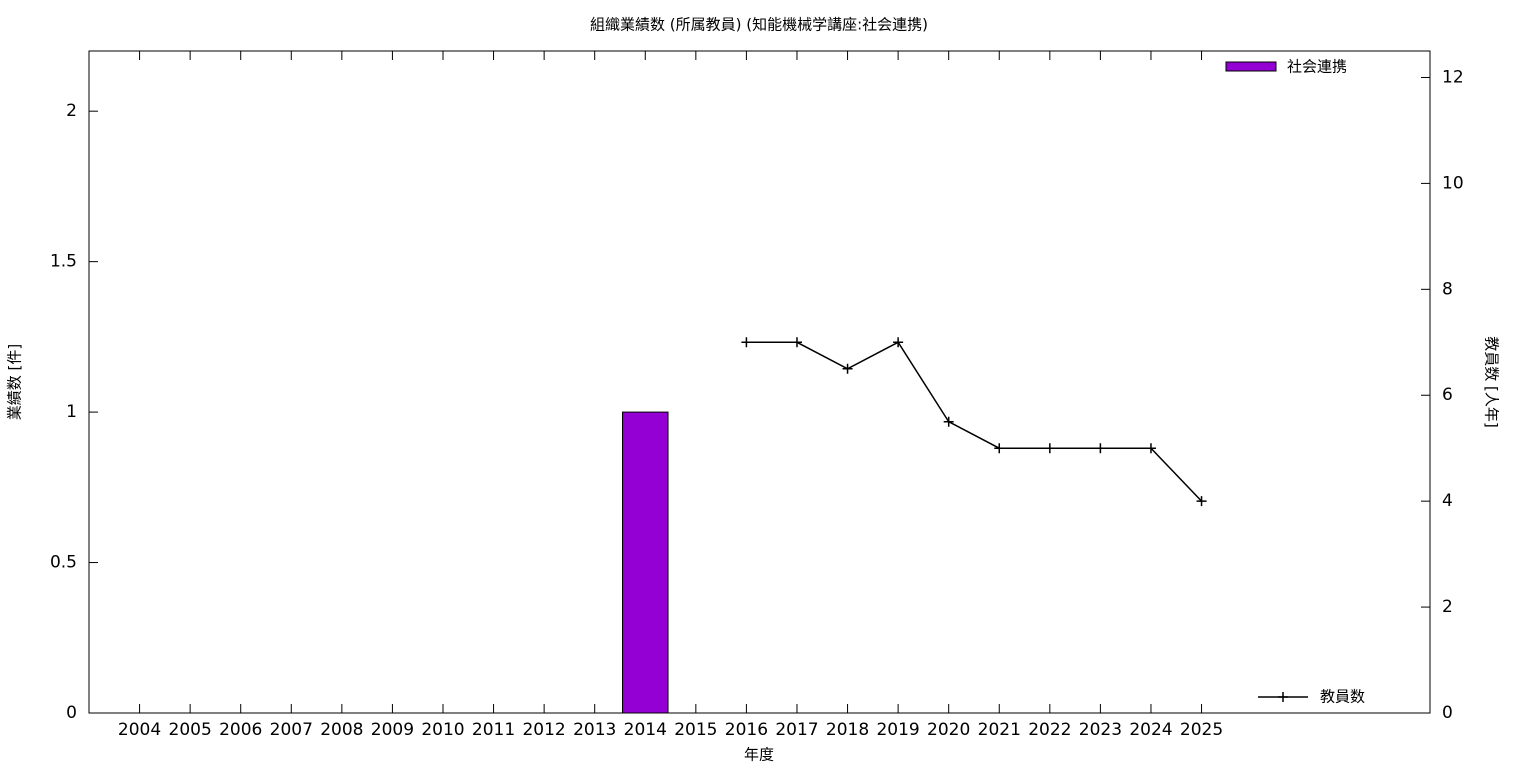 The height and width of the screenshot is (768, 1536). What do you see at coordinates (999, 730) in the screenshot?
I see `x-tick-label: 2021` at bounding box center [999, 730].